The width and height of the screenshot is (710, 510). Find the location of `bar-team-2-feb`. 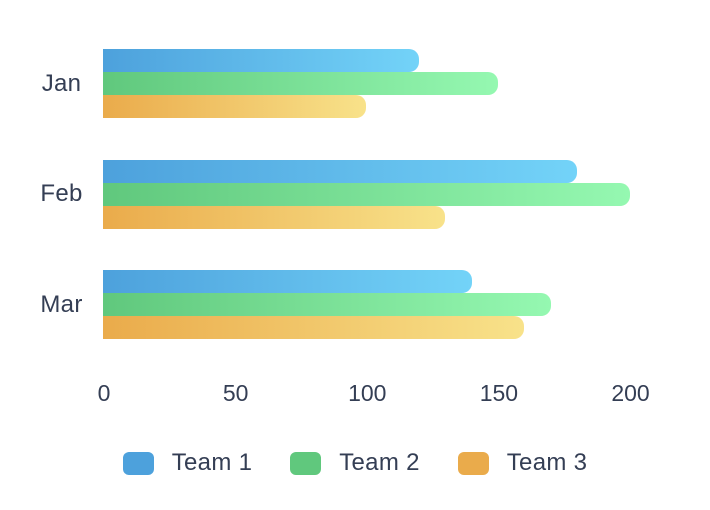

bar-team-2-feb is located at coordinates (366, 194).